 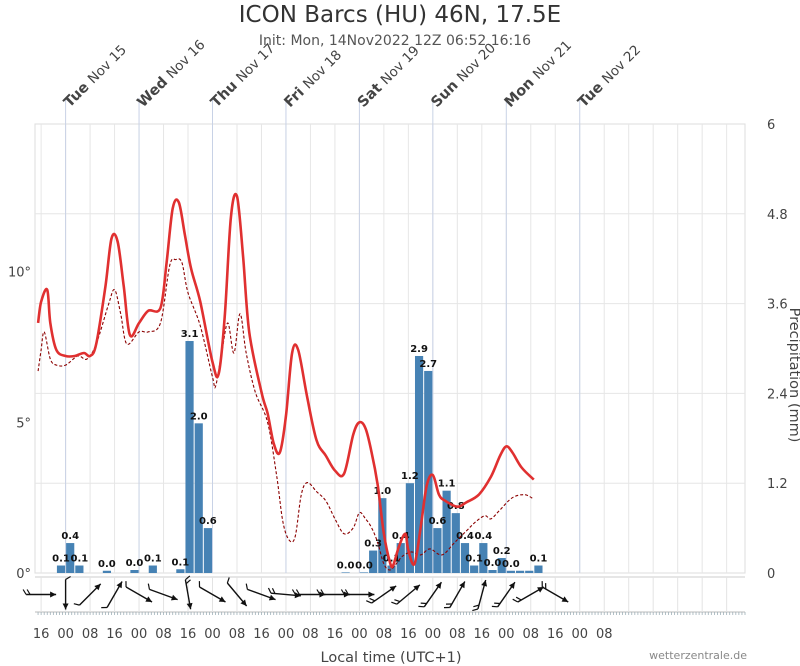 I want to click on precipitation-value-label: 2.9, so click(x=419, y=349).